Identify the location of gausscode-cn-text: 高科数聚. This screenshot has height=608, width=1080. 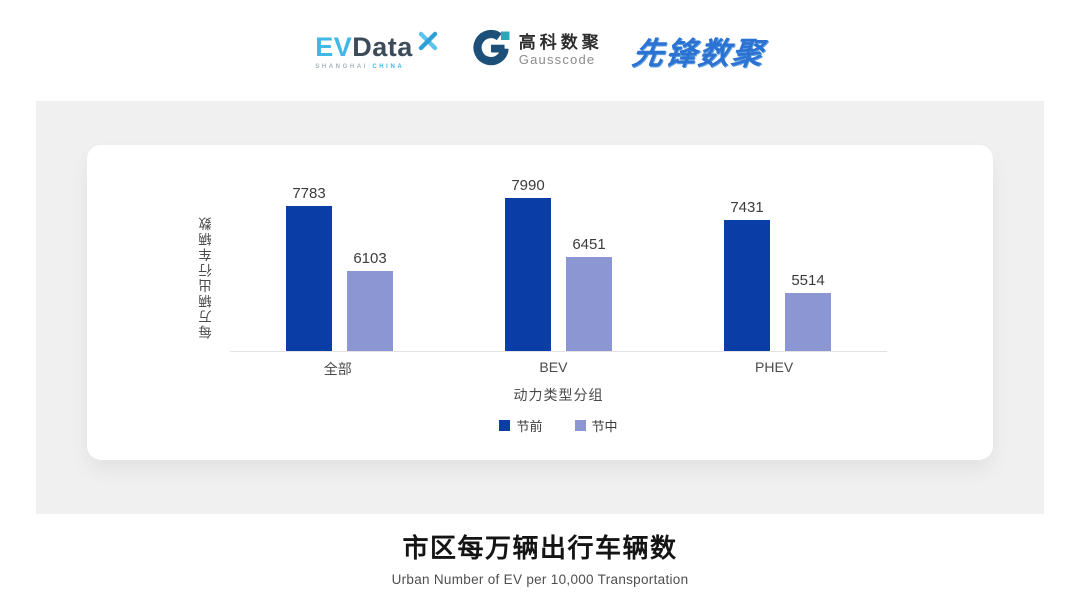
(560, 42).